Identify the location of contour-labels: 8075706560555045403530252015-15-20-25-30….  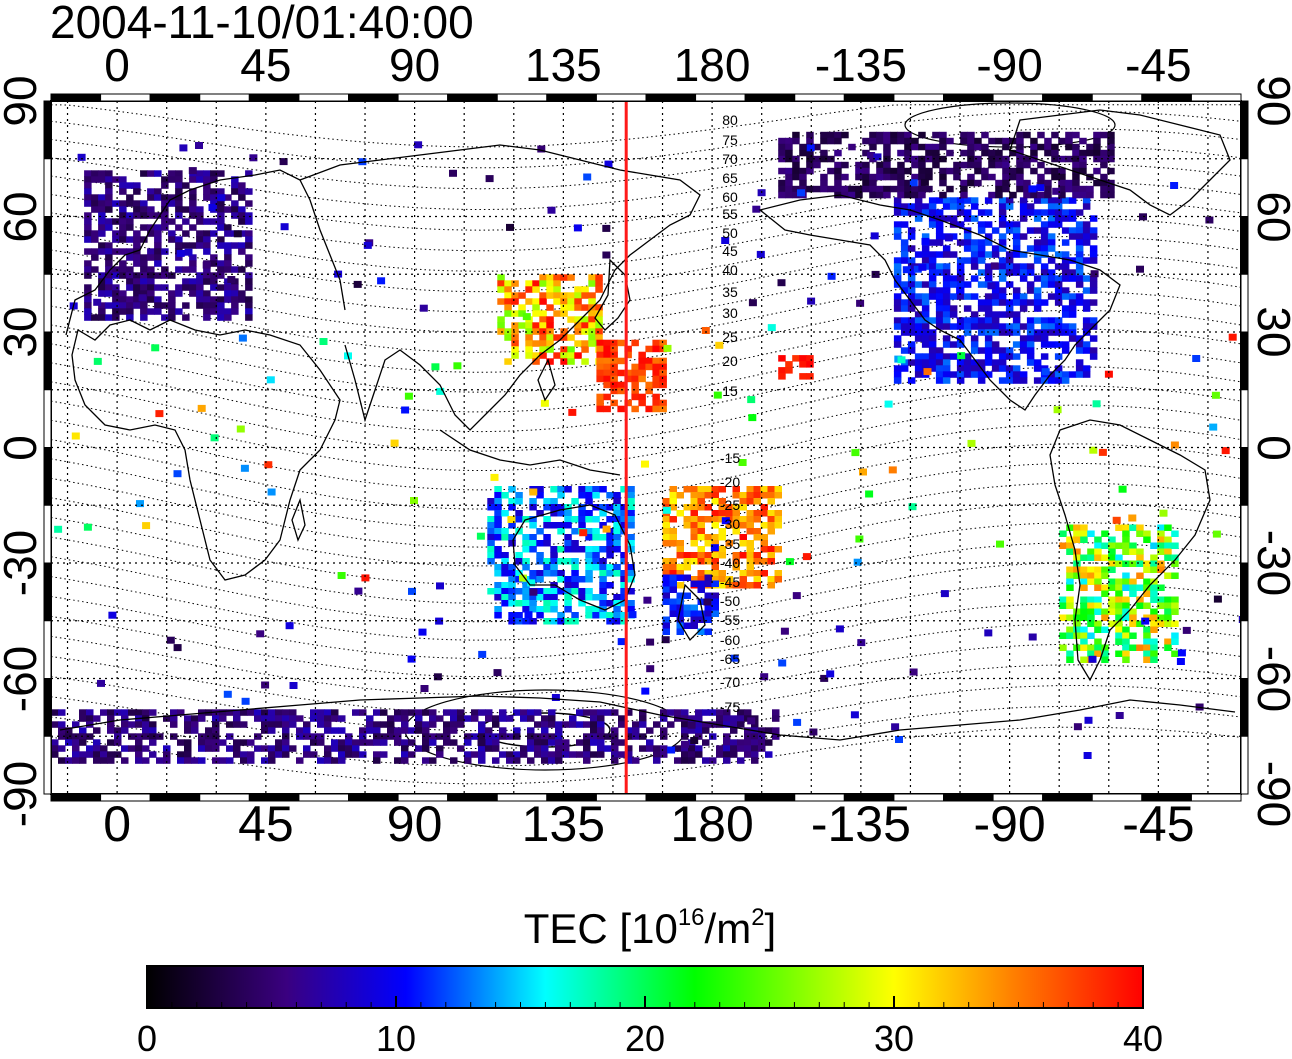
(730, 413).